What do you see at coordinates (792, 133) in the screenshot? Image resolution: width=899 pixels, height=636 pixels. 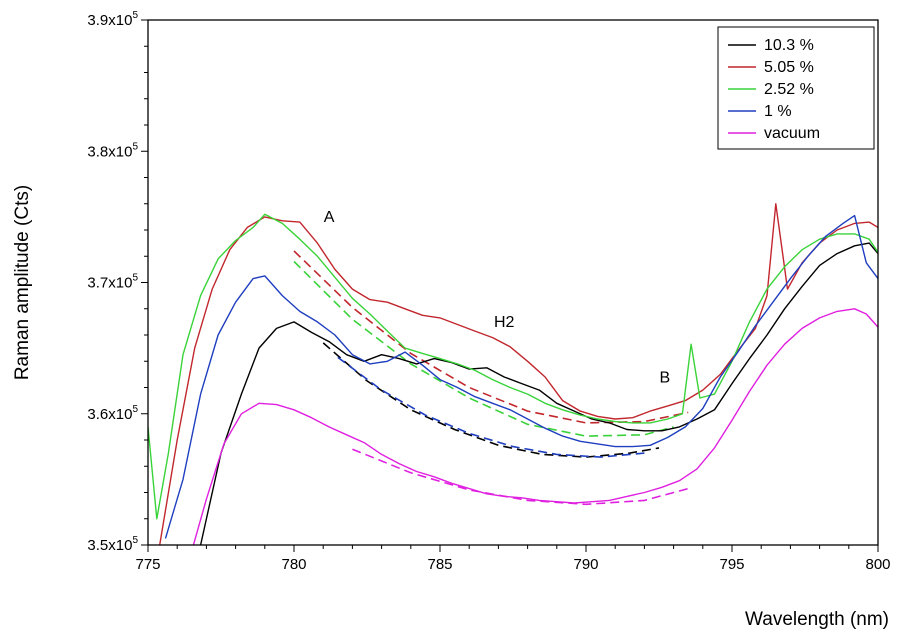 I see `legend-label: vacuum` at bounding box center [792, 133].